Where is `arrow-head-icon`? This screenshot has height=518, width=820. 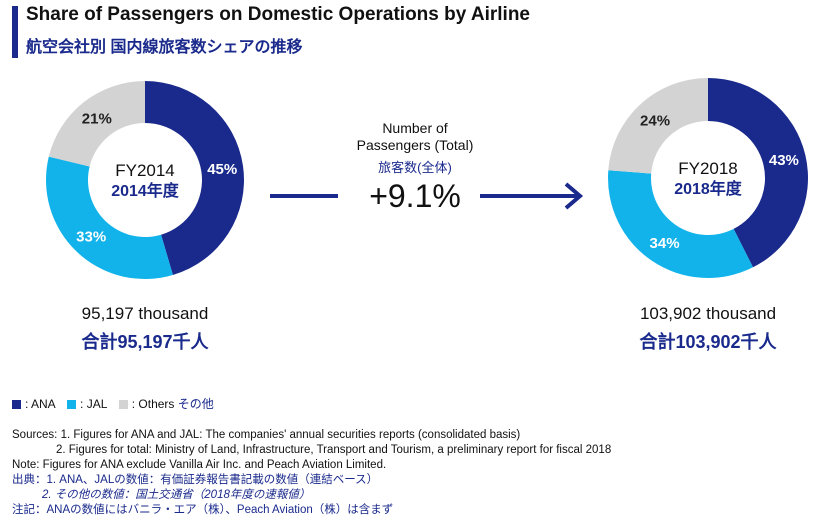 arrow-head-icon is located at coordinates (574, 196).